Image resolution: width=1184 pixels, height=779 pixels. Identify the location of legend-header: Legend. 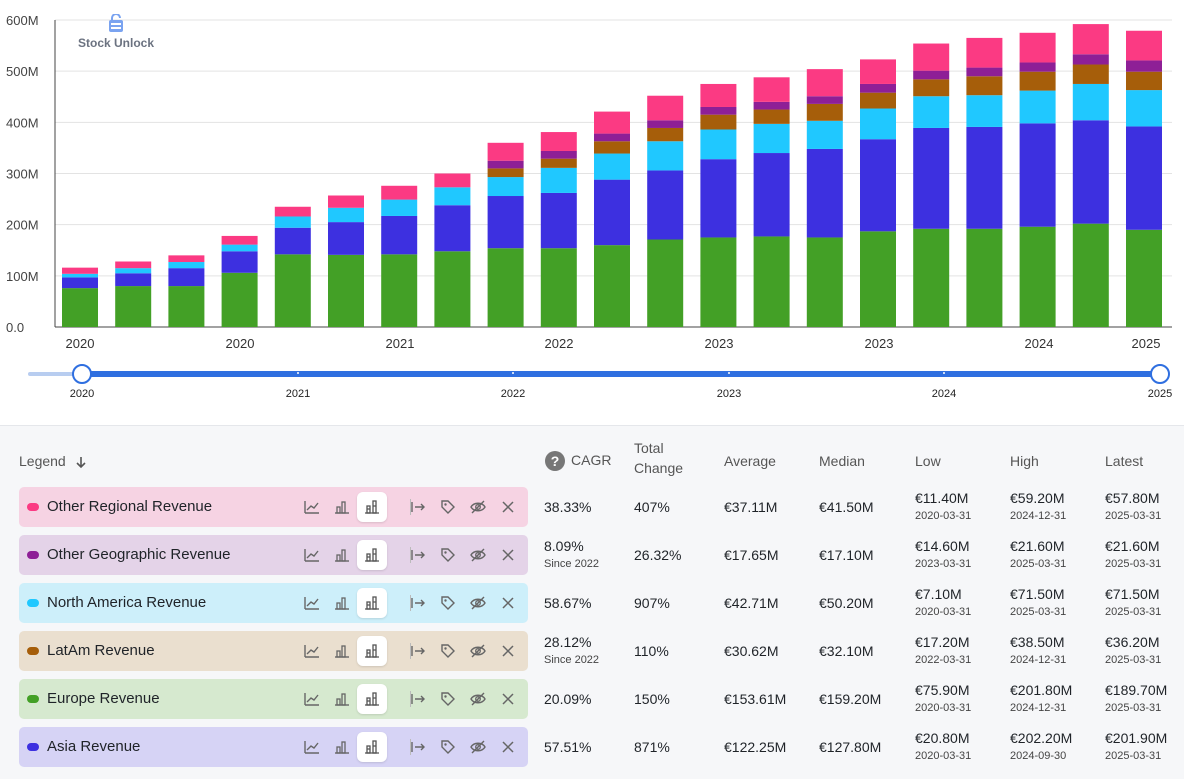
(53, 461).